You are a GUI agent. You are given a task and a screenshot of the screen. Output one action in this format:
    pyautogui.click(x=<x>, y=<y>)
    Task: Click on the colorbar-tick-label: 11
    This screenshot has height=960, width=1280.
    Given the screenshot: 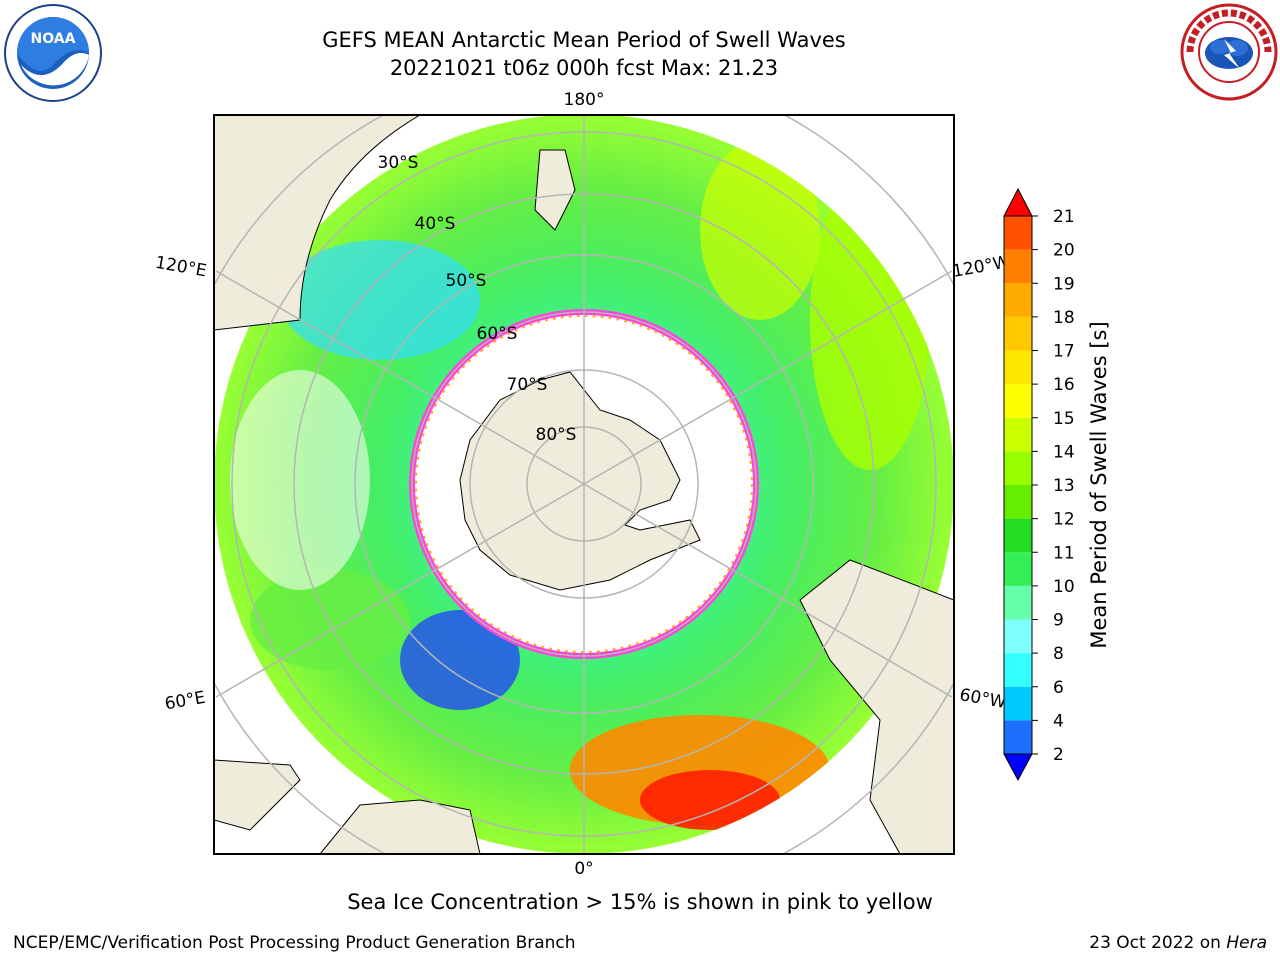 What is the action you would take?
    pyautogui.click(x=1064, y=553)
    